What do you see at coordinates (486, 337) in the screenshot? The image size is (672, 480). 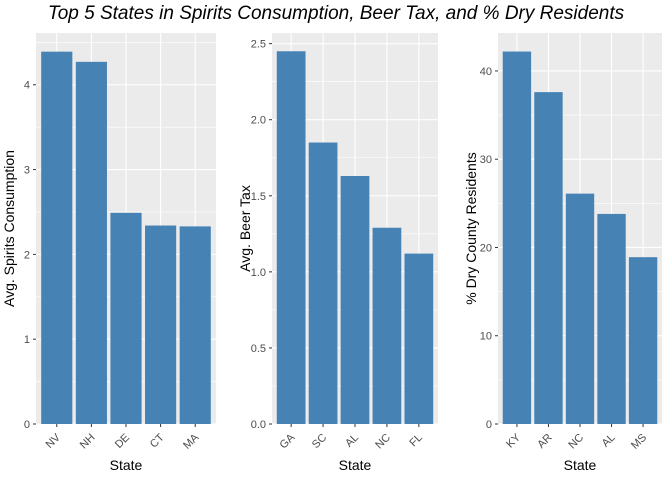 I see `y-tick-label: 10` at bounding box center [486, 337].